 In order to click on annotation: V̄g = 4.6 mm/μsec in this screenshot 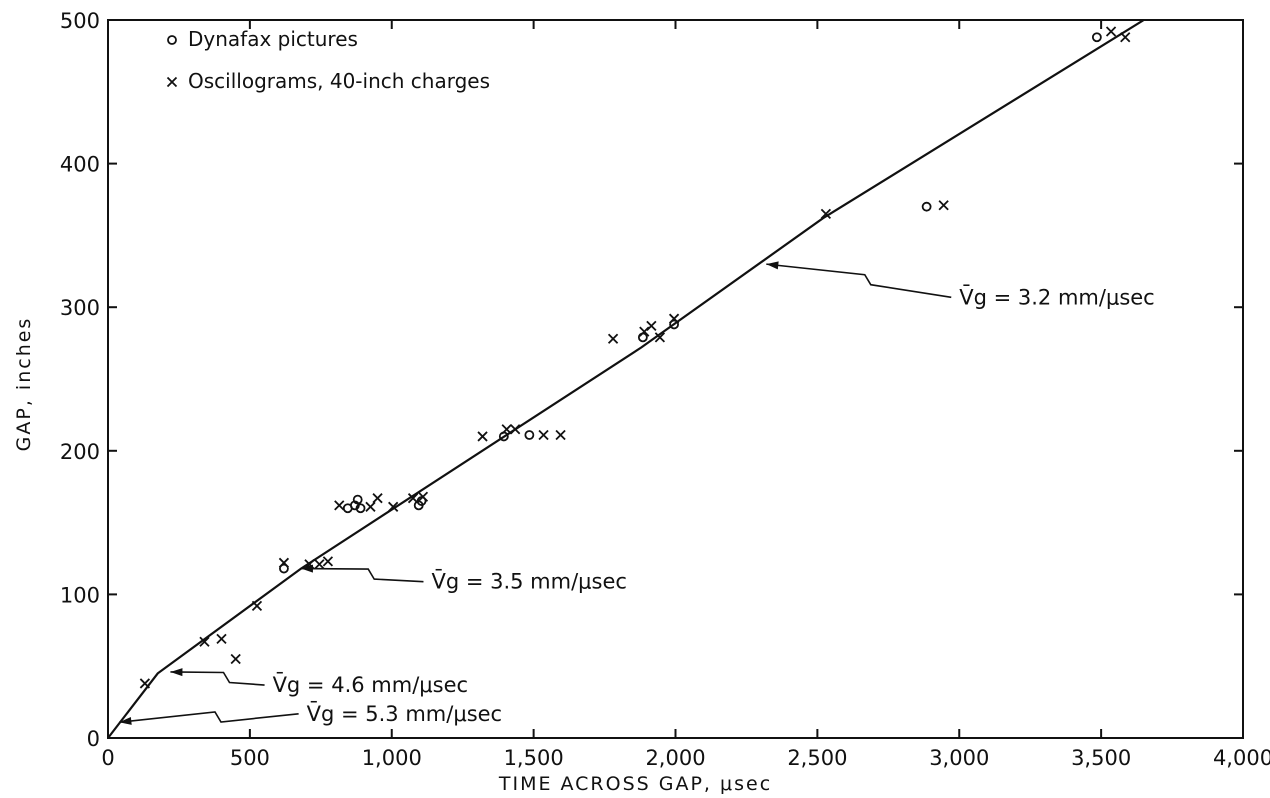, I will do `click(319, 682)`.